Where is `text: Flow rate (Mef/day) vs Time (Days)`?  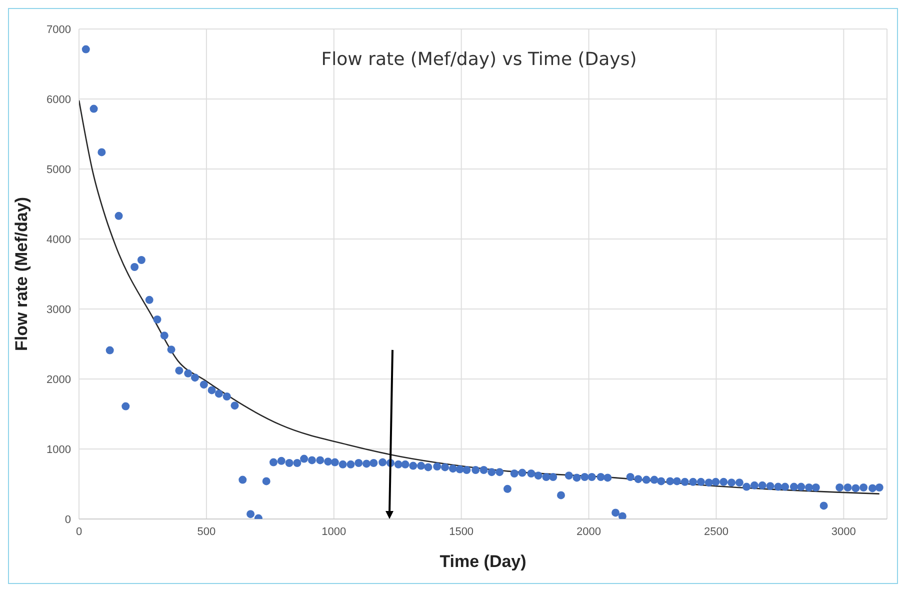 text: Flow rate (Mef/day) vs Time (Days) is located at coordinates (479, 59).